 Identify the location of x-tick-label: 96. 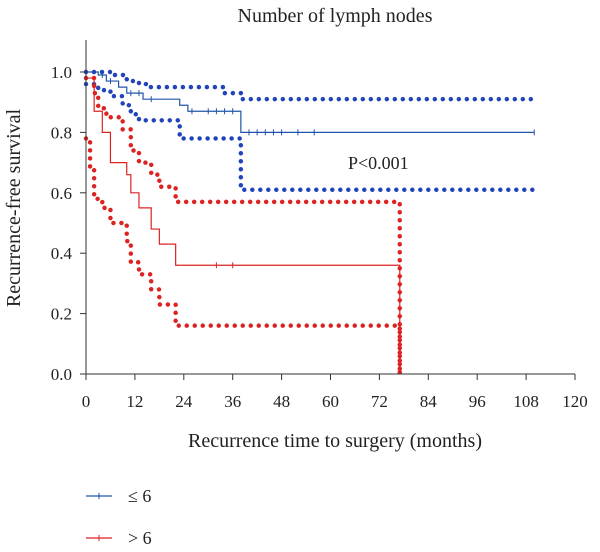
(477, 401).